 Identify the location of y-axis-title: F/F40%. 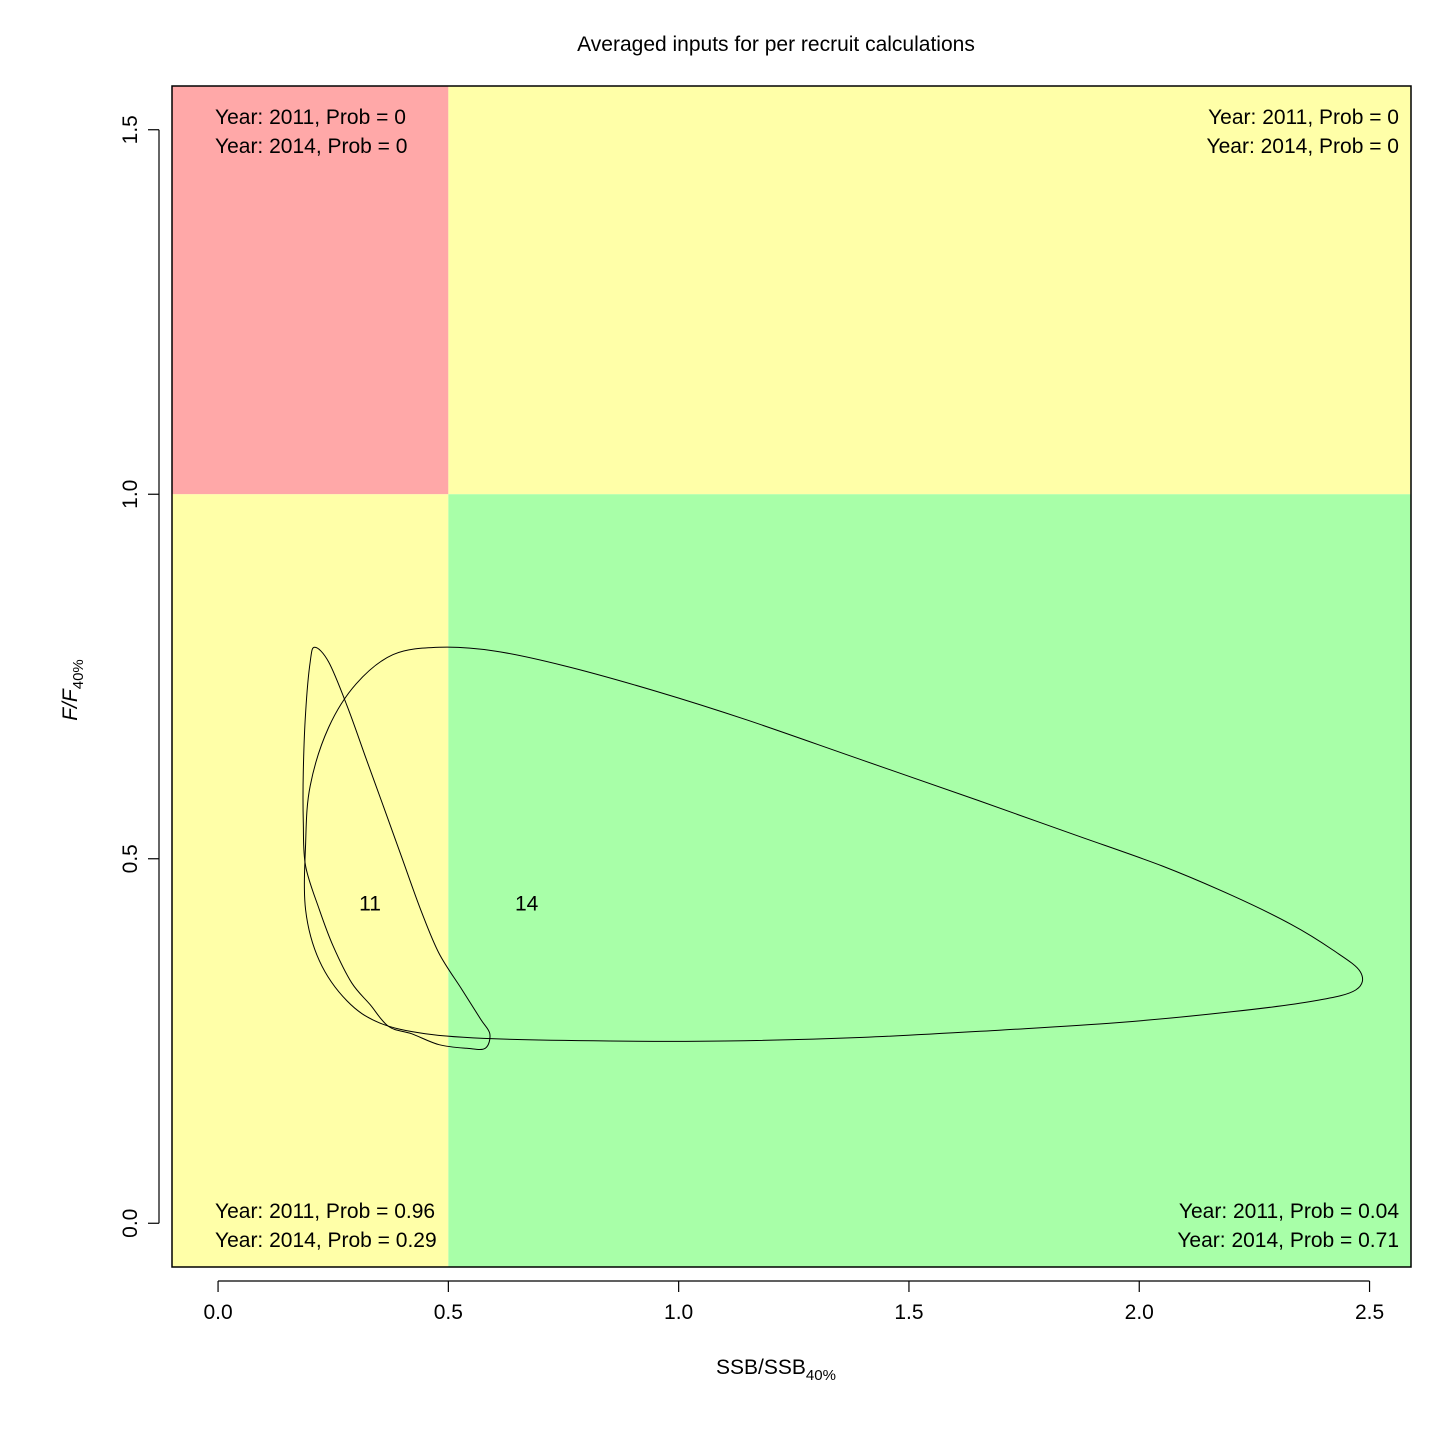
(73, 690).